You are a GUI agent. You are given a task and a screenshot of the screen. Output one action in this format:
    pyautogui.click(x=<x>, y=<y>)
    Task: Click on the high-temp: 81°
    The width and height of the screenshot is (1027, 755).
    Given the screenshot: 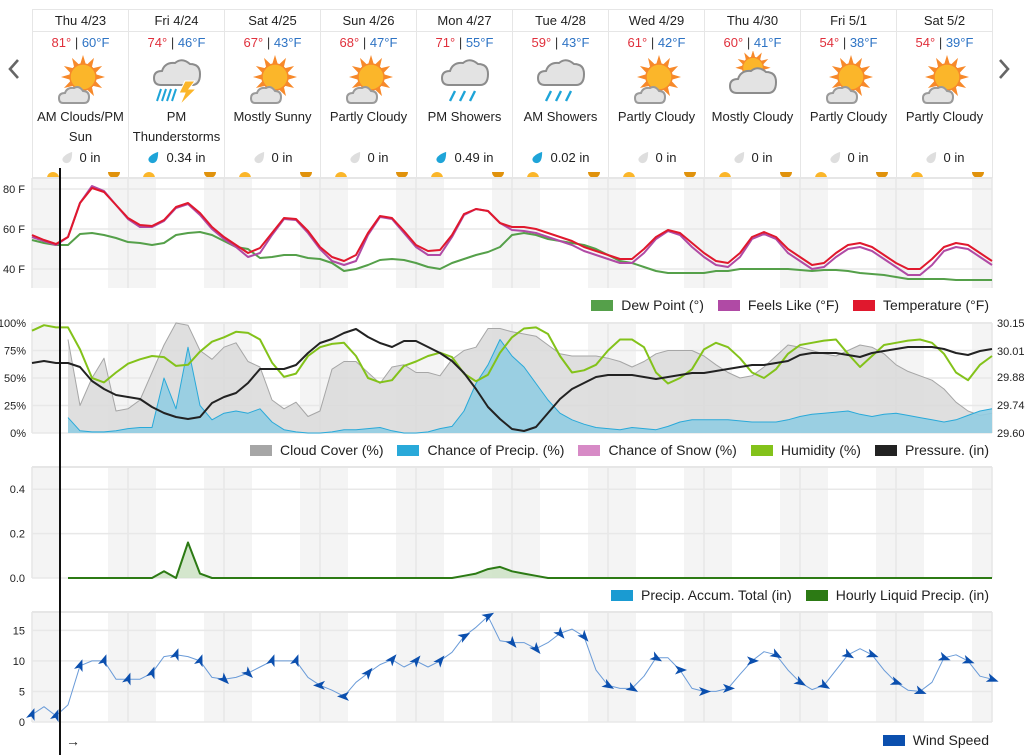 What is the action you would take?
    pyautogui.click(x=61, y=42)
    